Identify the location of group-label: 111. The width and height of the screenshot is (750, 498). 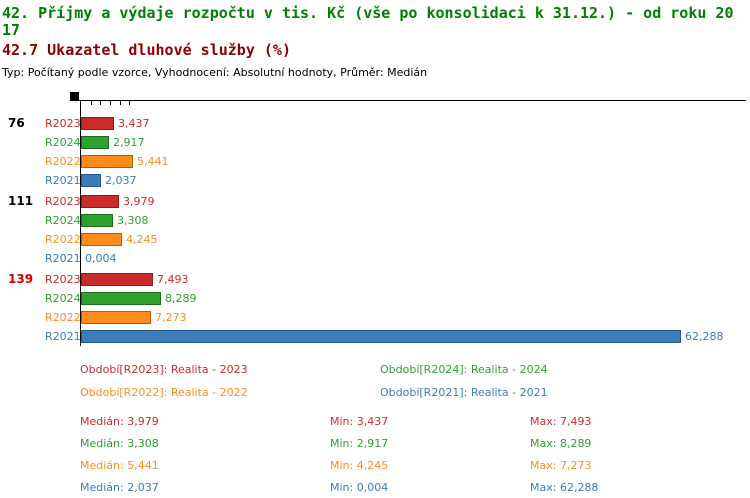
(21, 201).